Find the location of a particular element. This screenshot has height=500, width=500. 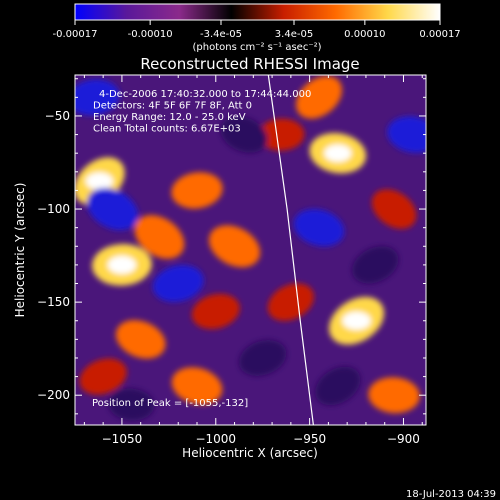

y-tick-label: −200 is located at coordinates (53, 395).